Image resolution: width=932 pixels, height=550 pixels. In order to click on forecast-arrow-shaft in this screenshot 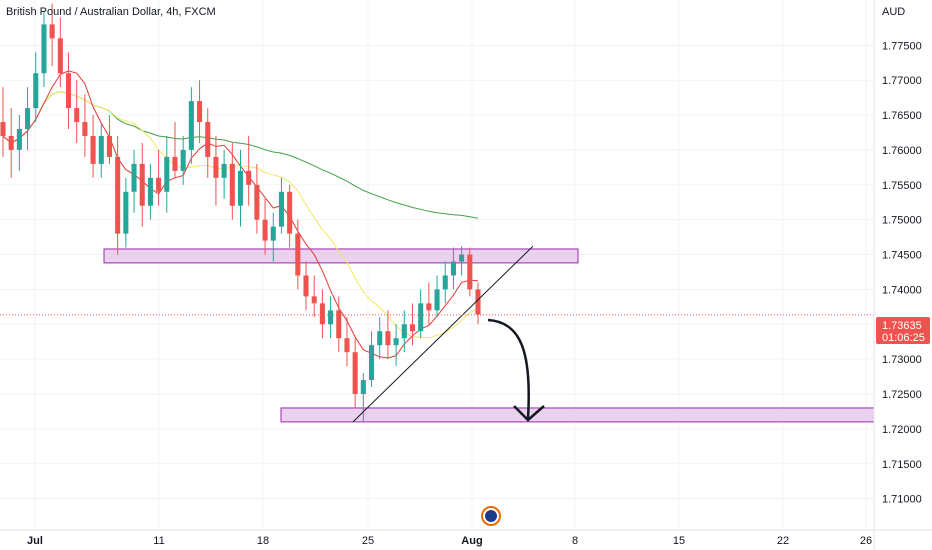, I will do `click(508, 368)`.